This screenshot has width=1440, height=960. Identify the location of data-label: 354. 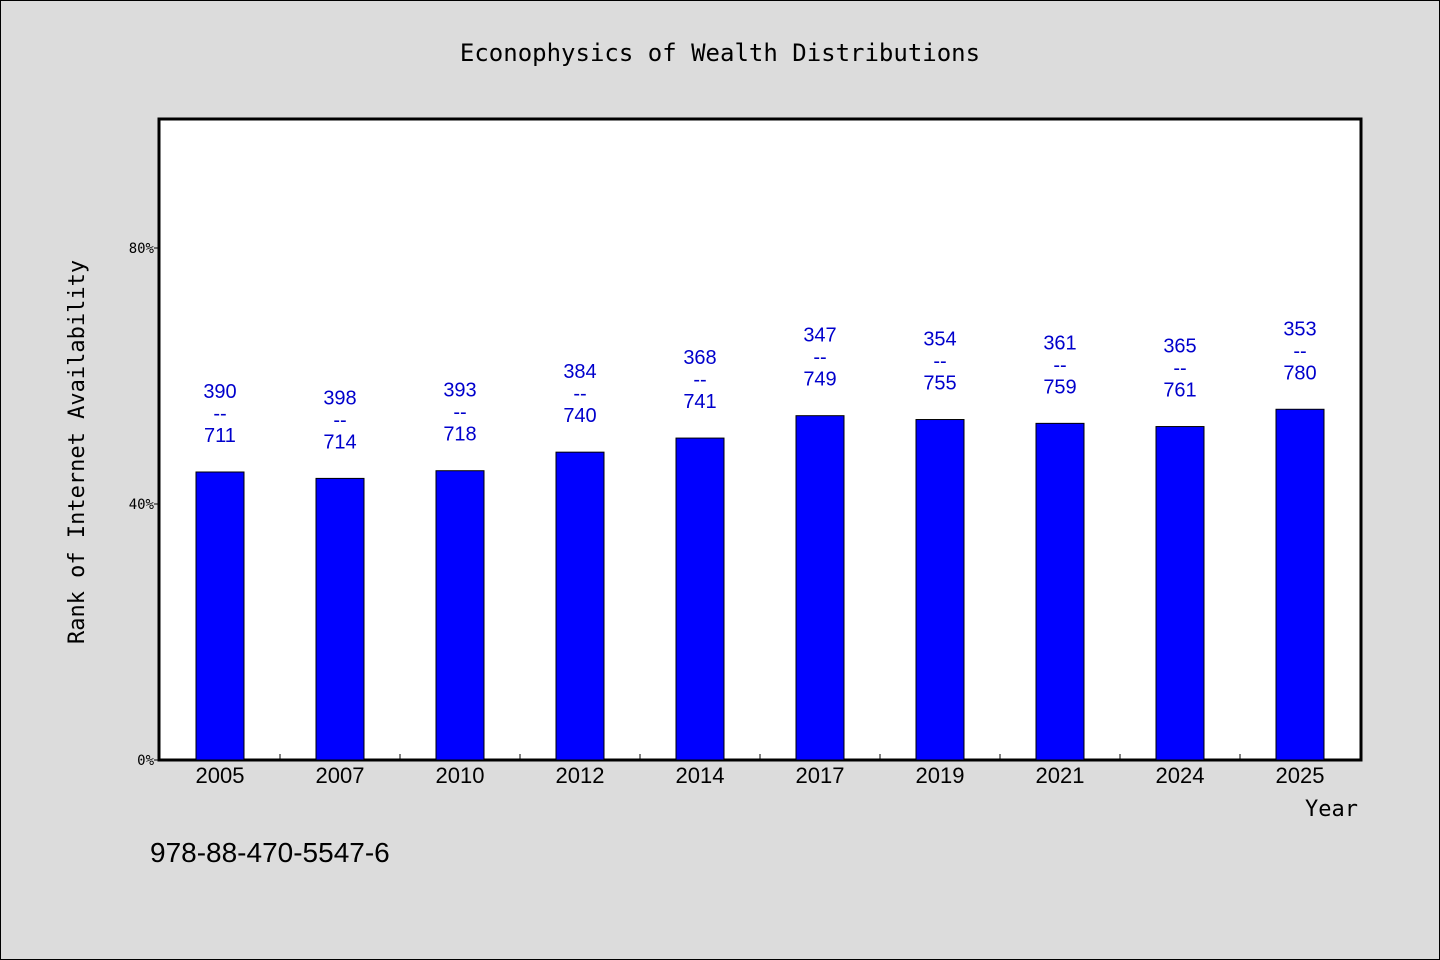
(939, 340).